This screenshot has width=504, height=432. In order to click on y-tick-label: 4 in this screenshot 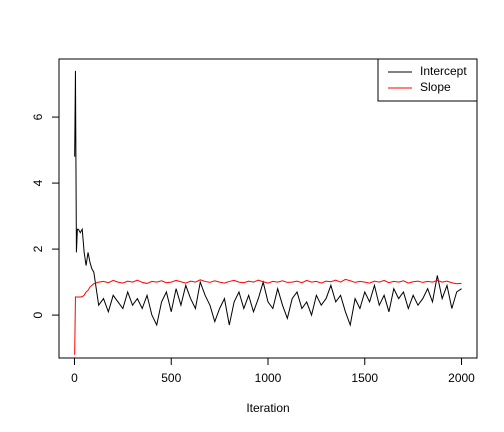, I will do `click(38, 182)`.